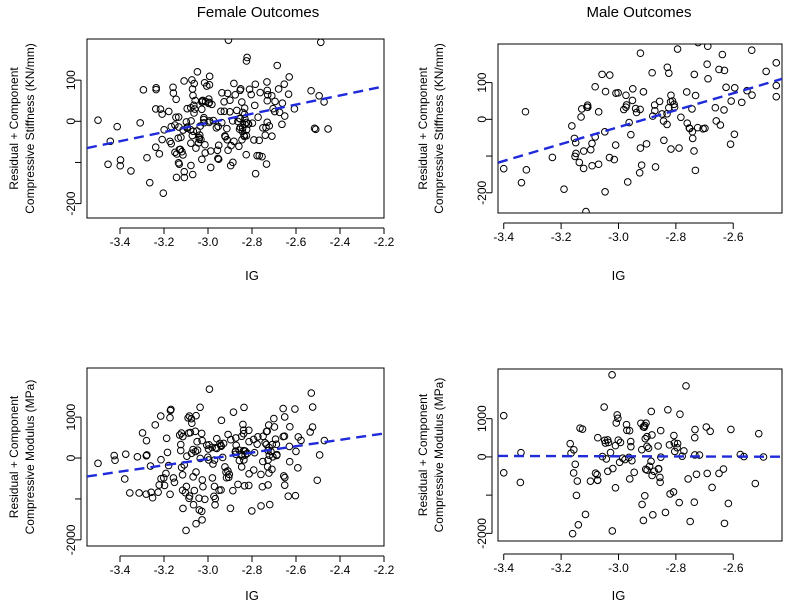 The height and width of the screenshot is (609, 790). I want to click on y-tick-label: -2000, so click(482, 533).